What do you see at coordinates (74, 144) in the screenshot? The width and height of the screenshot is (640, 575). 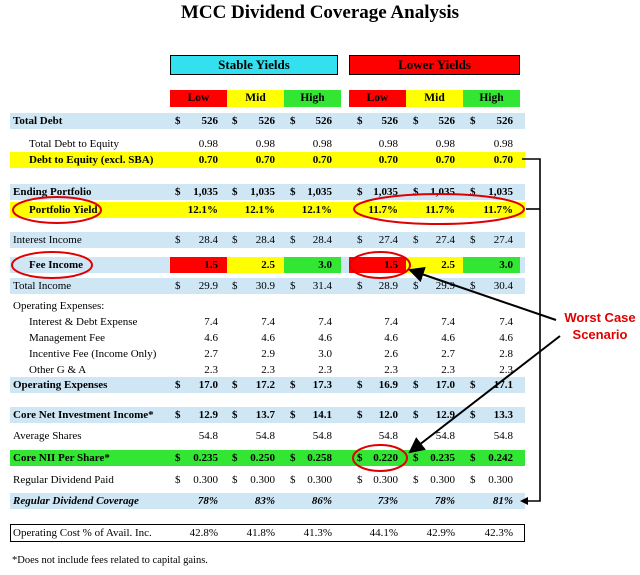 I see `row-label: Total Debt to Equity` at bounding box center [74, 144].